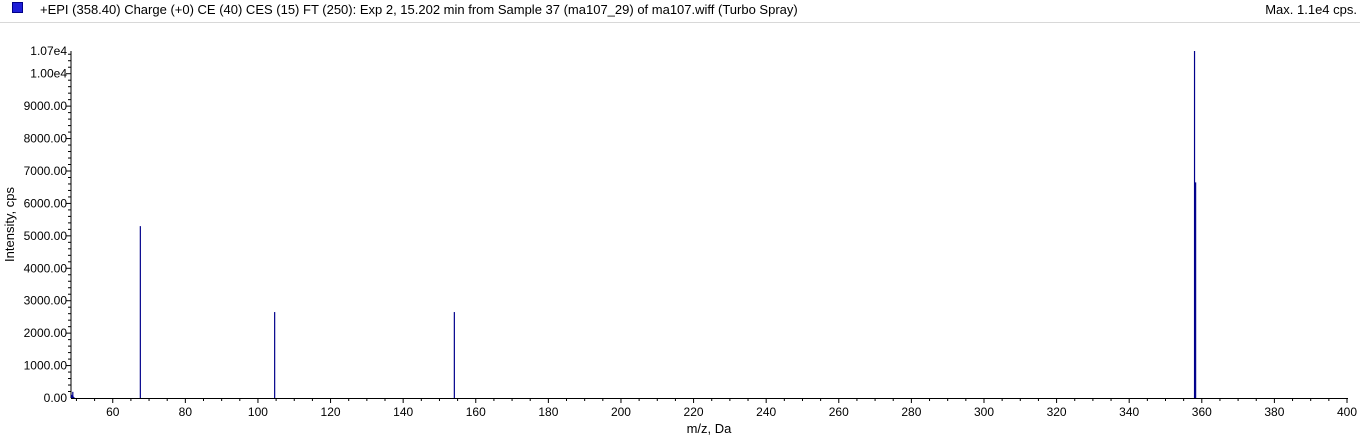  What do you see at coordinates (73, 396) in the screenshot?
I see `origin-marker` at bounding box center [73, 396].